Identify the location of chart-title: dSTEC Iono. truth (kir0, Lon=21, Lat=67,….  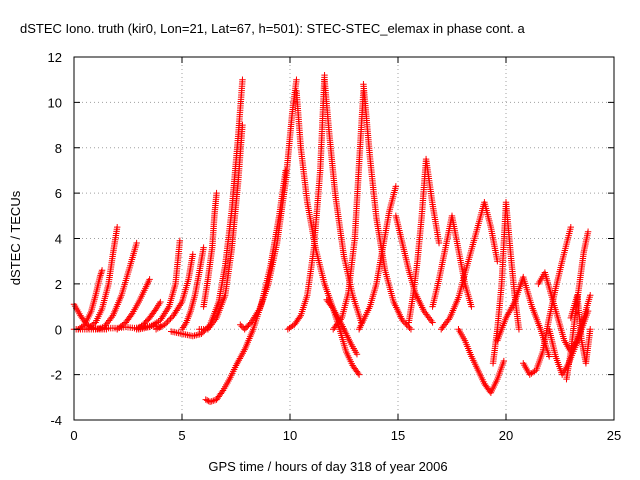
(273, 28).